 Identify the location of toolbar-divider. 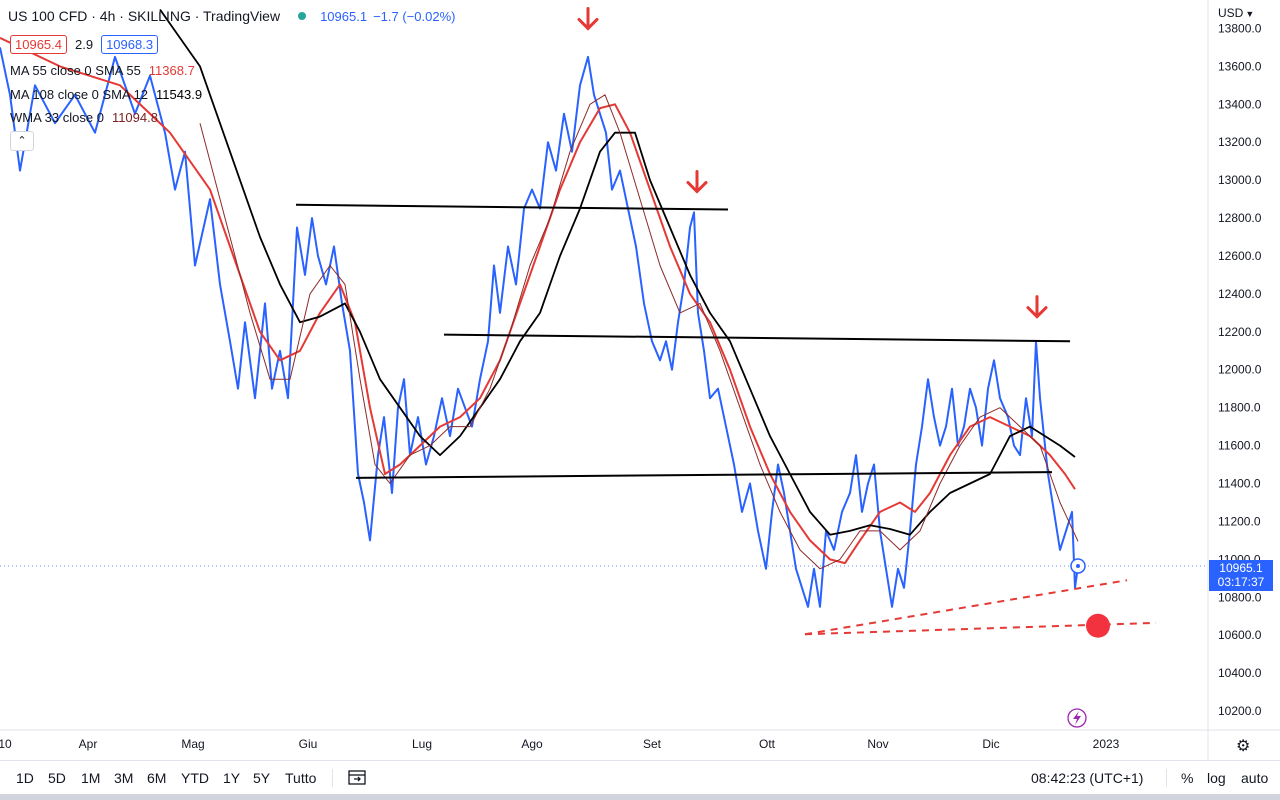
(332, 778).